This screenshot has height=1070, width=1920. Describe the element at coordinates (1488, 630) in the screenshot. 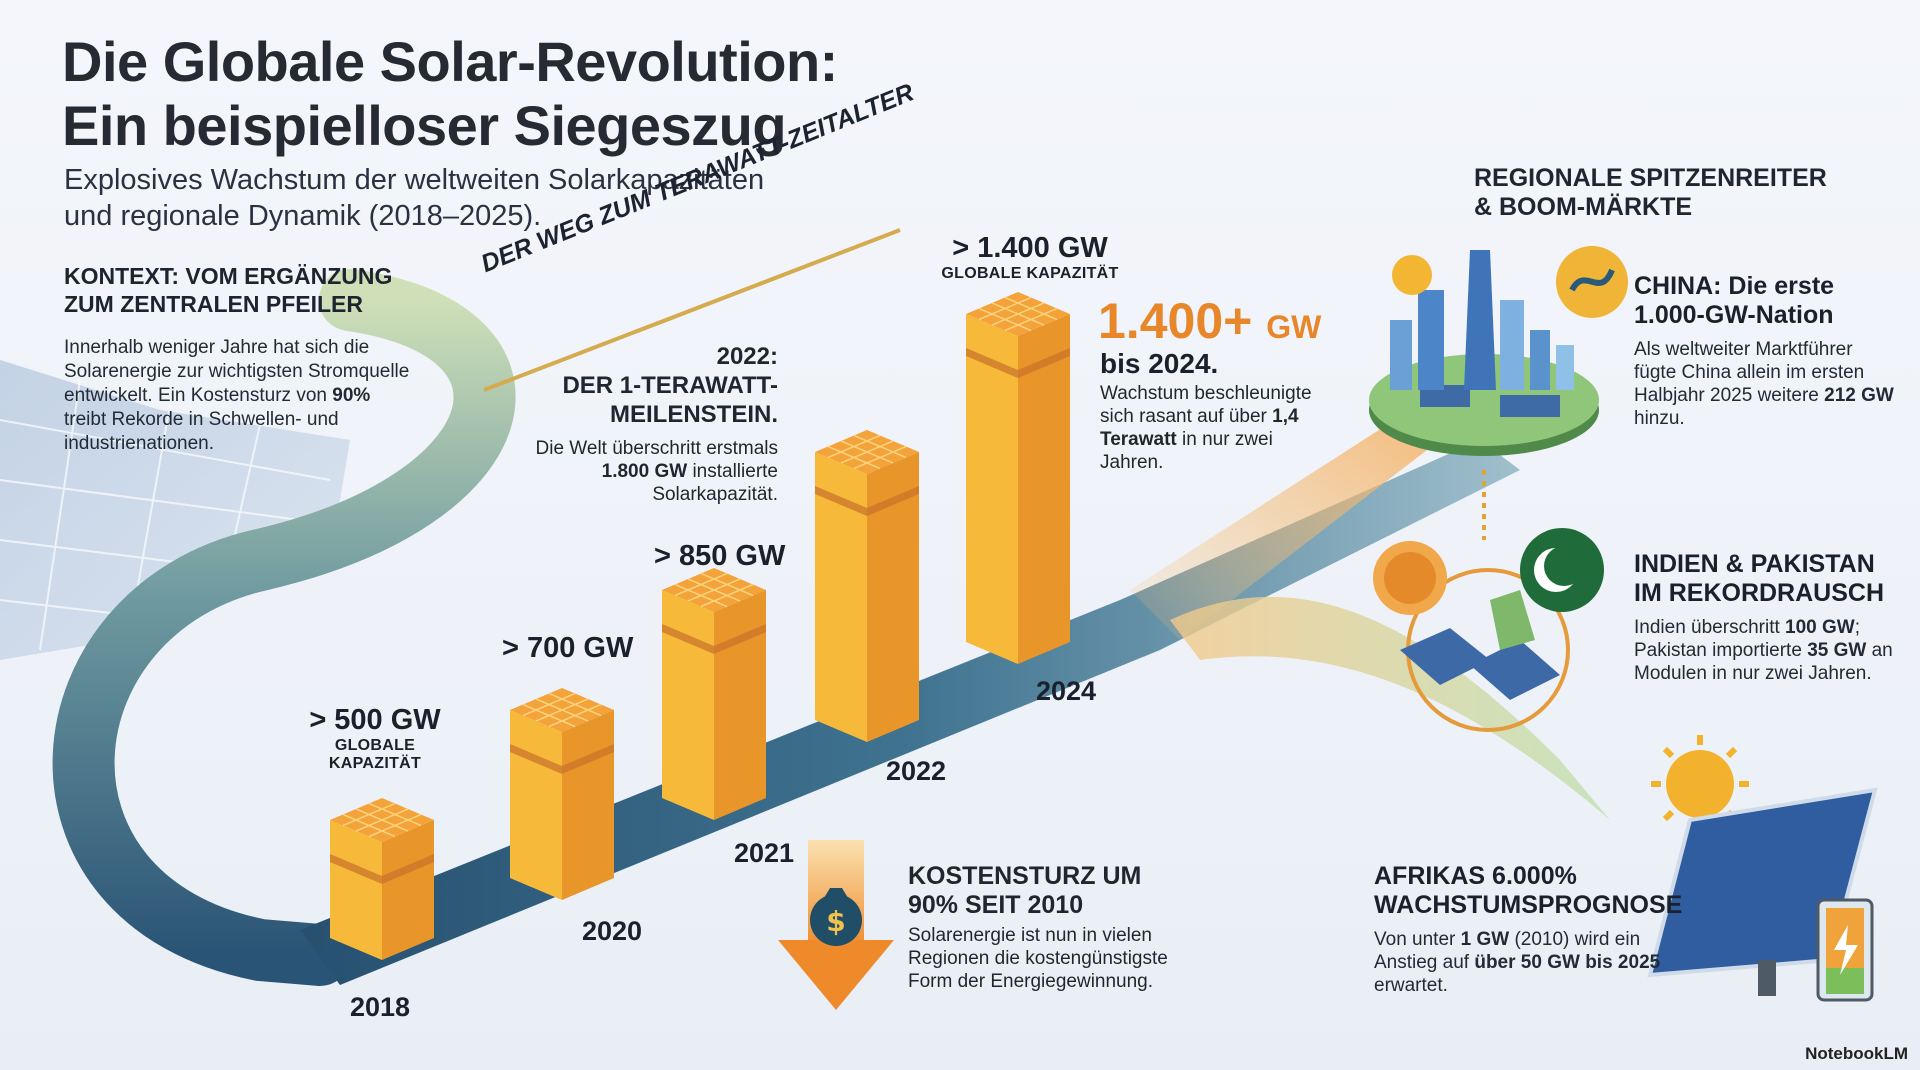

I see `india-pakistan-icon` at that location.